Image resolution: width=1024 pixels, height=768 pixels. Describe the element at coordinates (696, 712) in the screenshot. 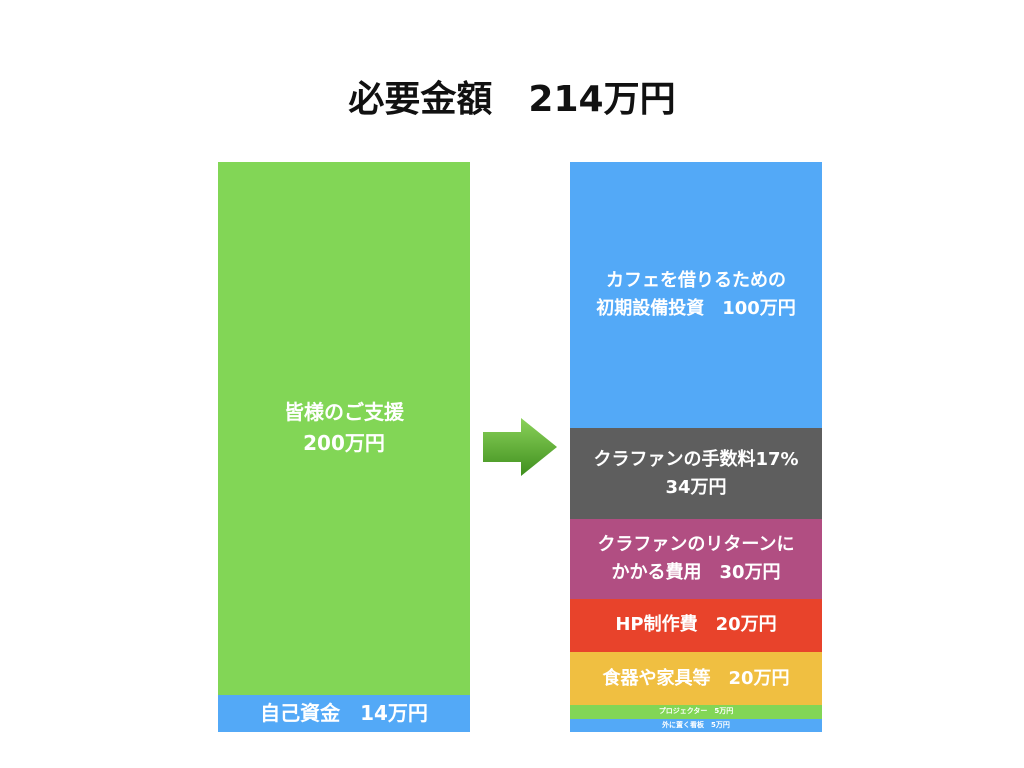

I see `right-column-segment: プロジェクター 5万円` at that location.